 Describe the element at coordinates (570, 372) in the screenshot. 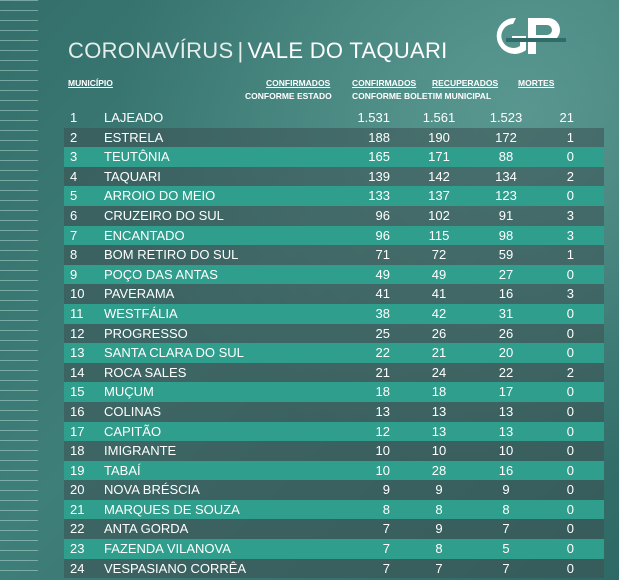

I see `deaths: 2` at that location.